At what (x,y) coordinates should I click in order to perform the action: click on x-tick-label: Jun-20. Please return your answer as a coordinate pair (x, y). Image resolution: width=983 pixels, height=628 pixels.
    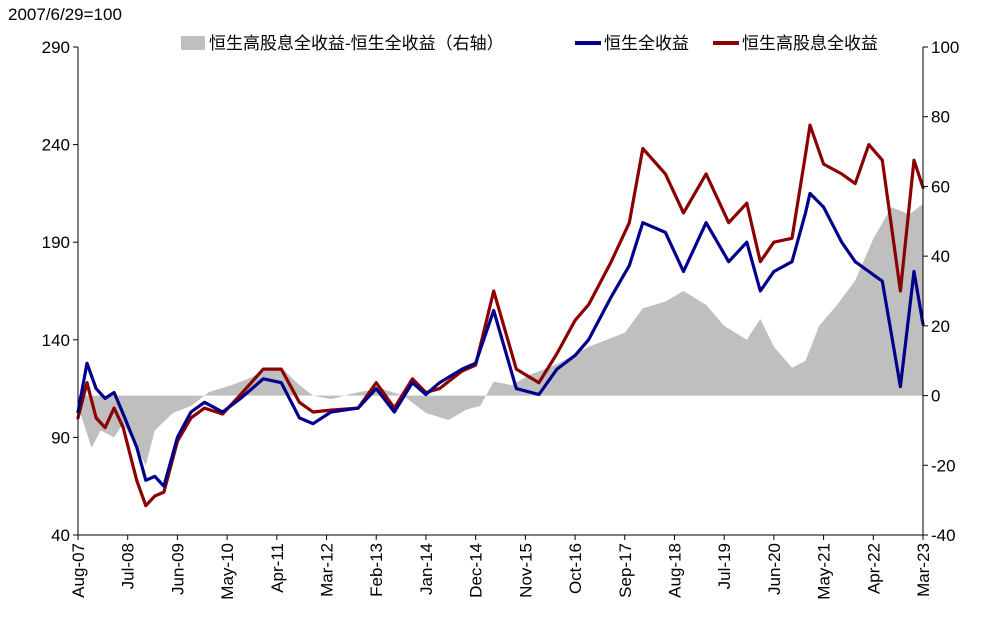
    Looking at the image, I should click on (774, 569).